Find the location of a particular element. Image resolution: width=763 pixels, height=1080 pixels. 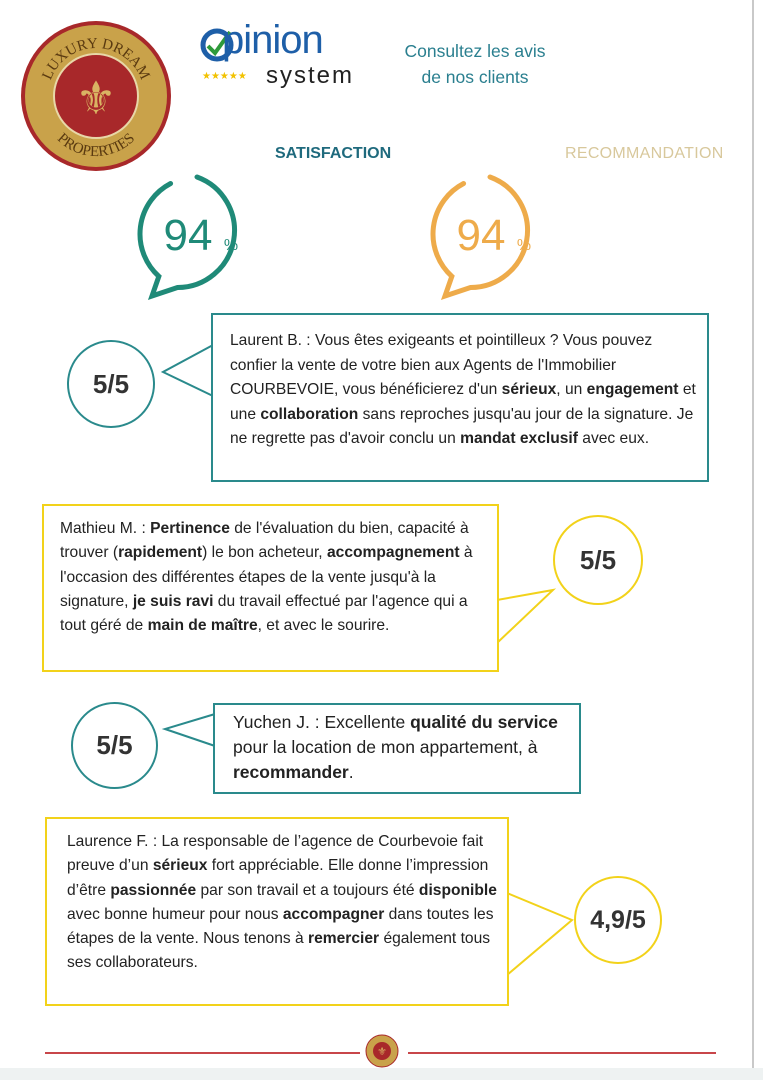

review-4-tail is located at coordinates (540, 934).